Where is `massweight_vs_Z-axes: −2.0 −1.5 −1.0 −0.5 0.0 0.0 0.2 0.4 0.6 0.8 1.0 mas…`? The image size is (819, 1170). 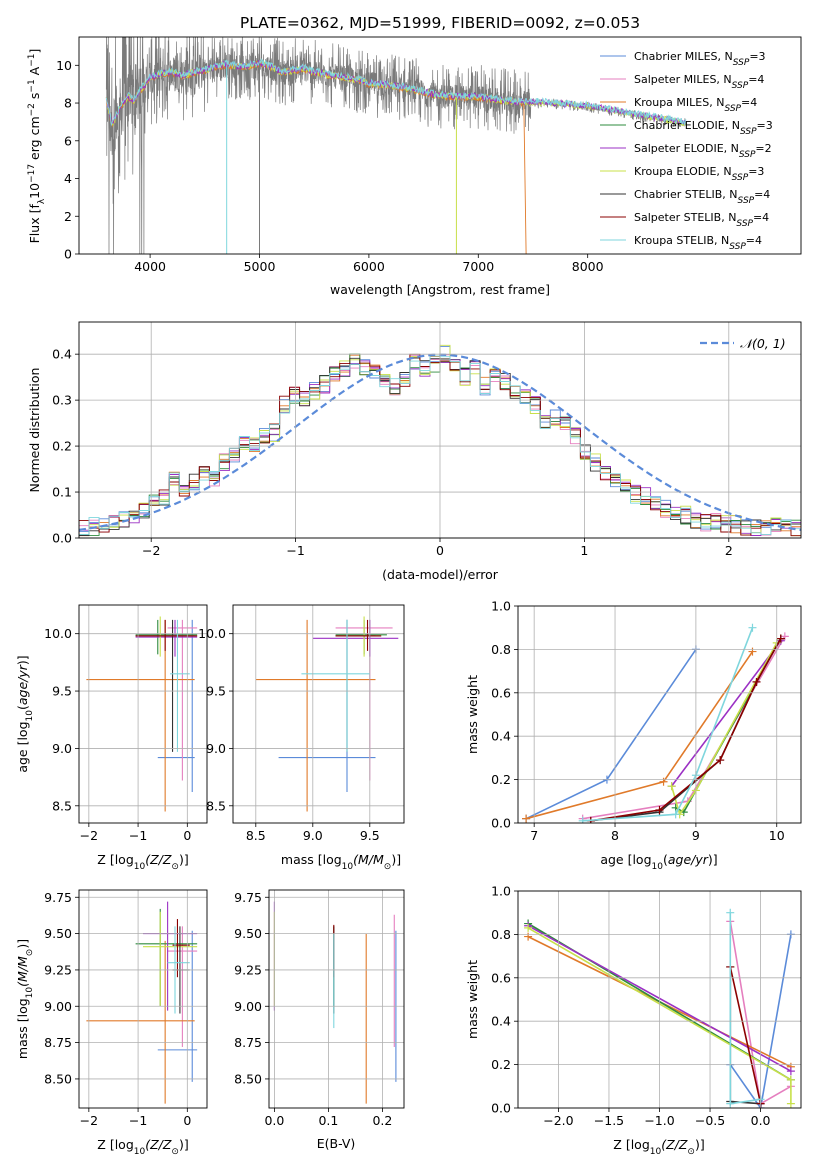
massweight_vs_Z-axes: −2.0 −1.5 −1.0 −0.5 0.0 0.0 0.2 0.4 0.6 0.8 1.0 mas… is located at coordinates (633, 1020).